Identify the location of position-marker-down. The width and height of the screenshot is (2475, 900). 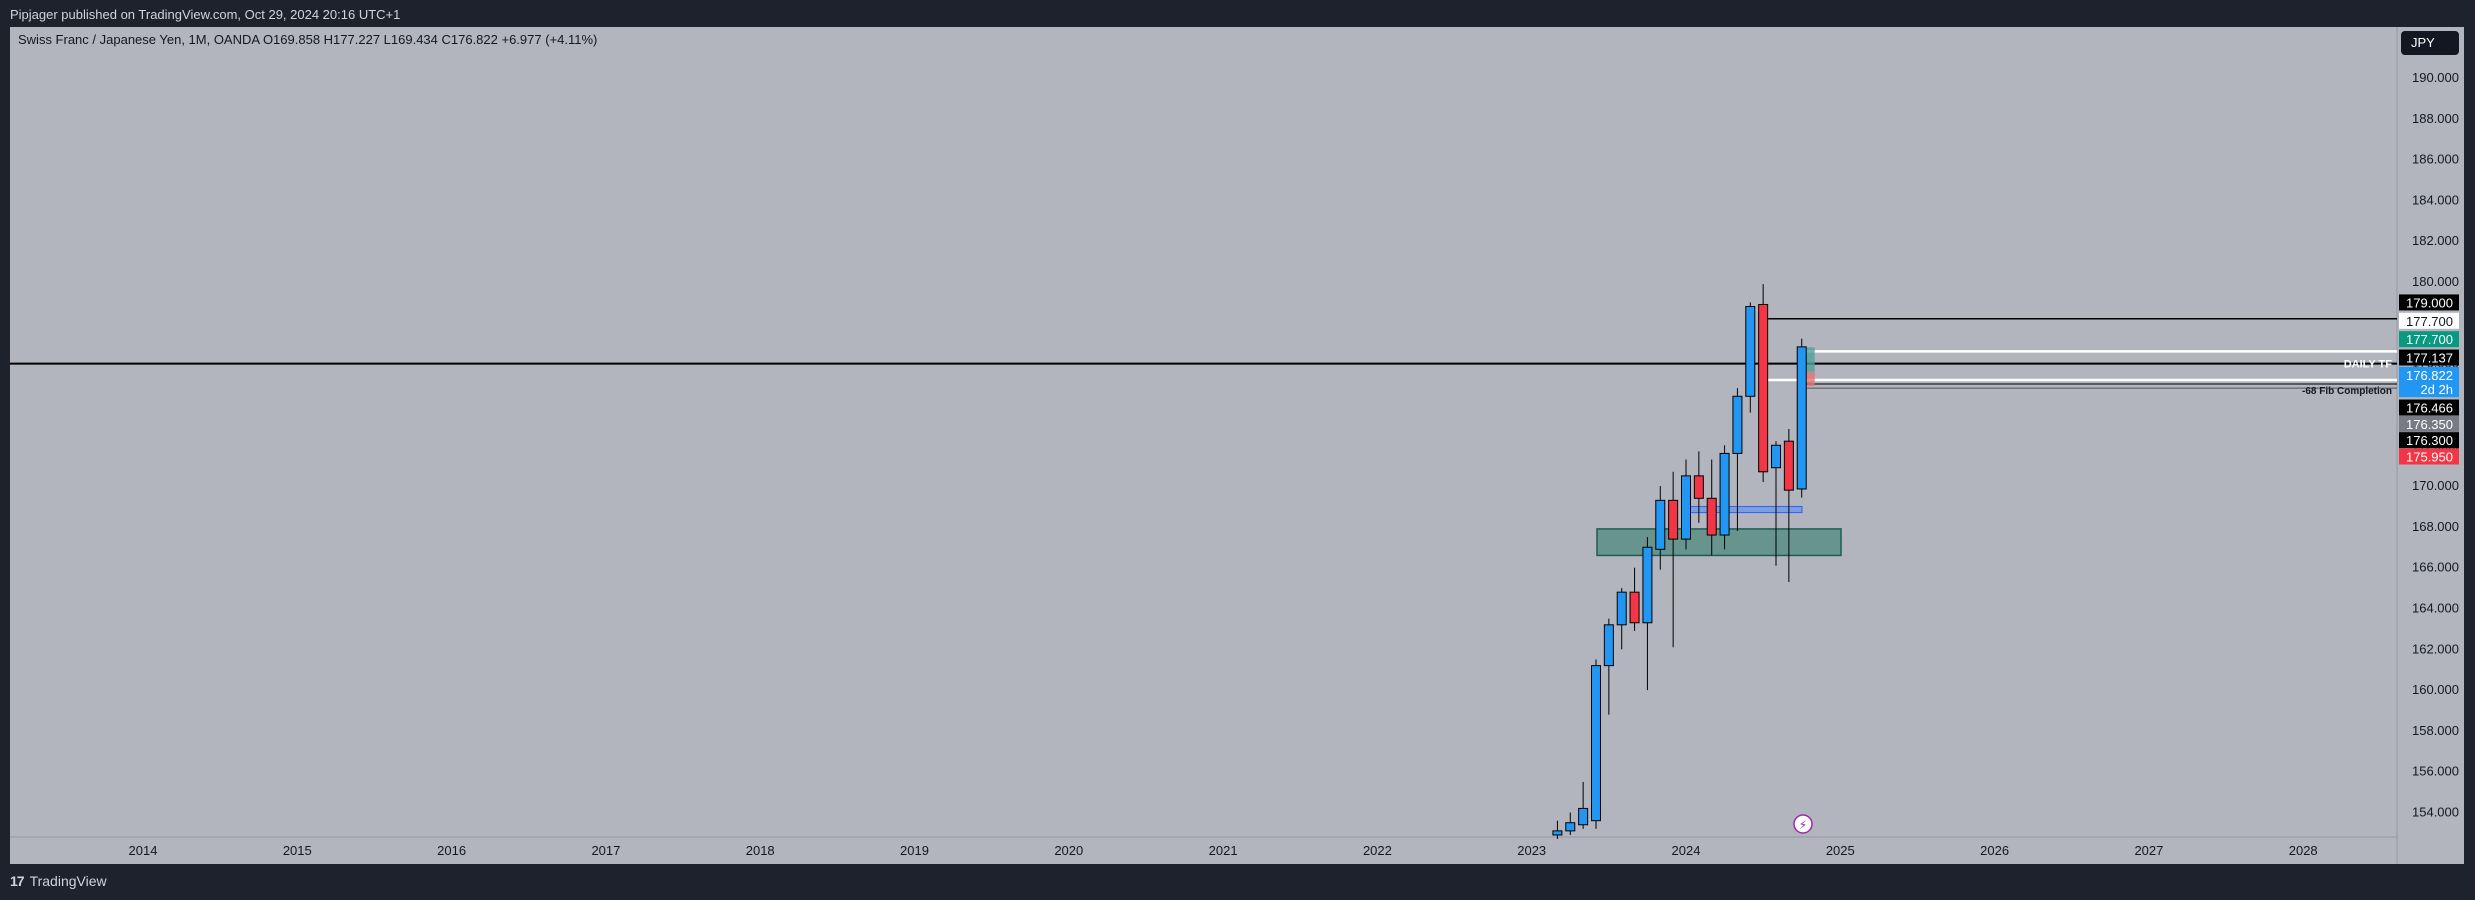
(1810, 379).